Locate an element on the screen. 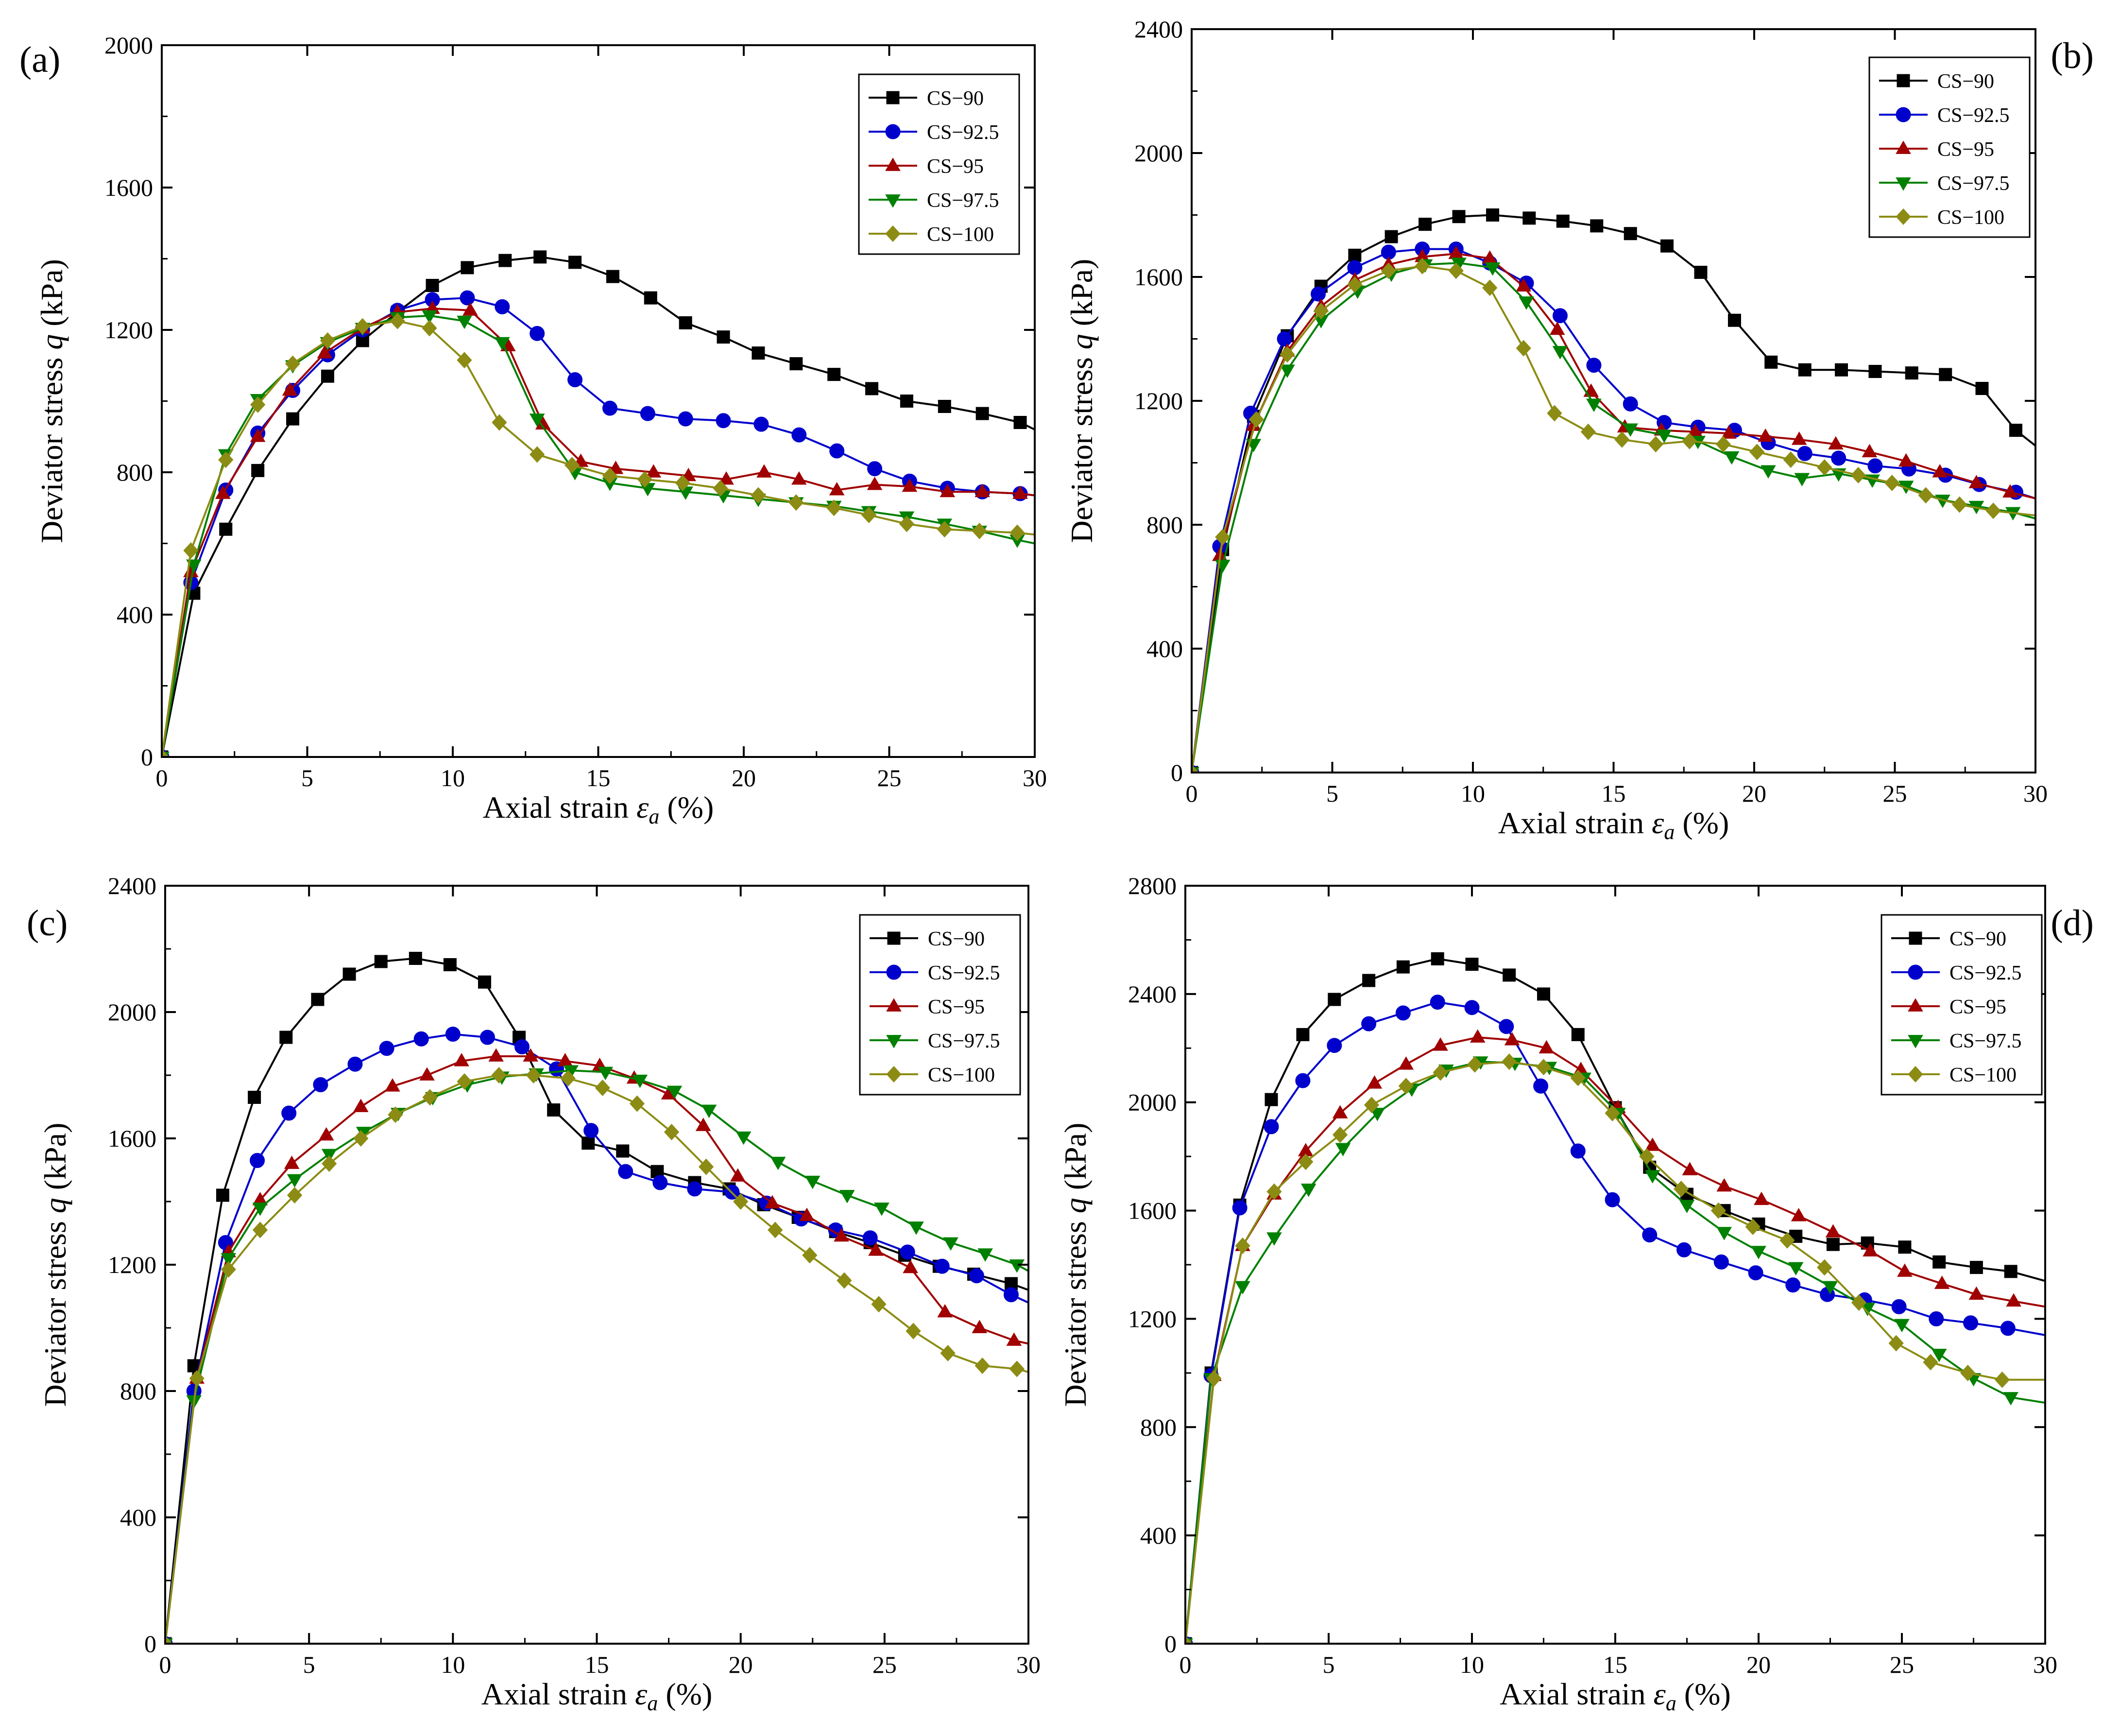 The width and height of the screenshot is (2120, 1736). legend-label: CS−92.5 is located at coordinates (1985, 973).